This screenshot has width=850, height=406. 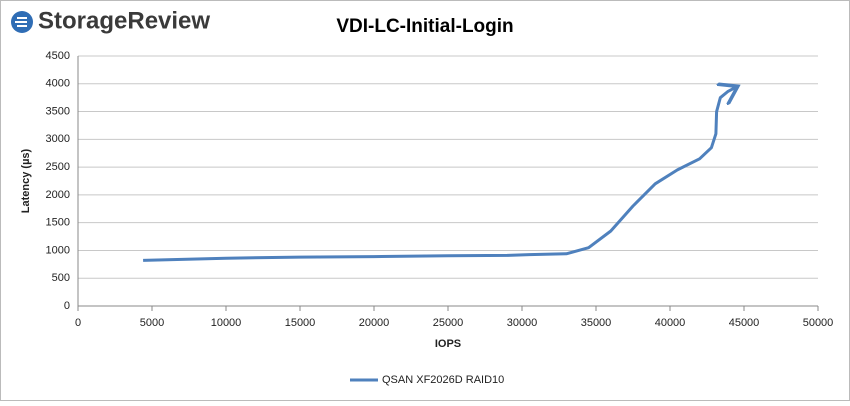 What do you see at coordinates (58, 195) in the screenshot?
I see `y-tick-label: 2000` at bounding box center [58, 195].